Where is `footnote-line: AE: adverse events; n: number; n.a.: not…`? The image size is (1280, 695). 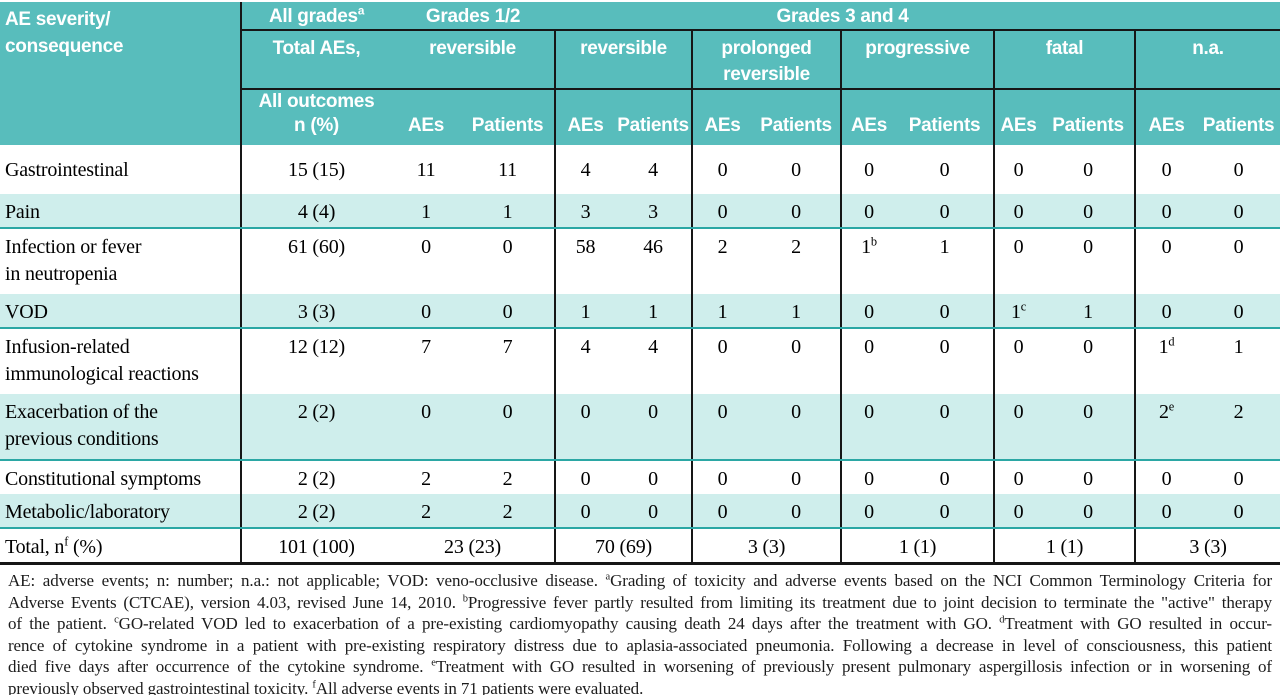 footnote-line: AE: adverse events; n: number; n.a.: not… is located at coordinates (640, 580).